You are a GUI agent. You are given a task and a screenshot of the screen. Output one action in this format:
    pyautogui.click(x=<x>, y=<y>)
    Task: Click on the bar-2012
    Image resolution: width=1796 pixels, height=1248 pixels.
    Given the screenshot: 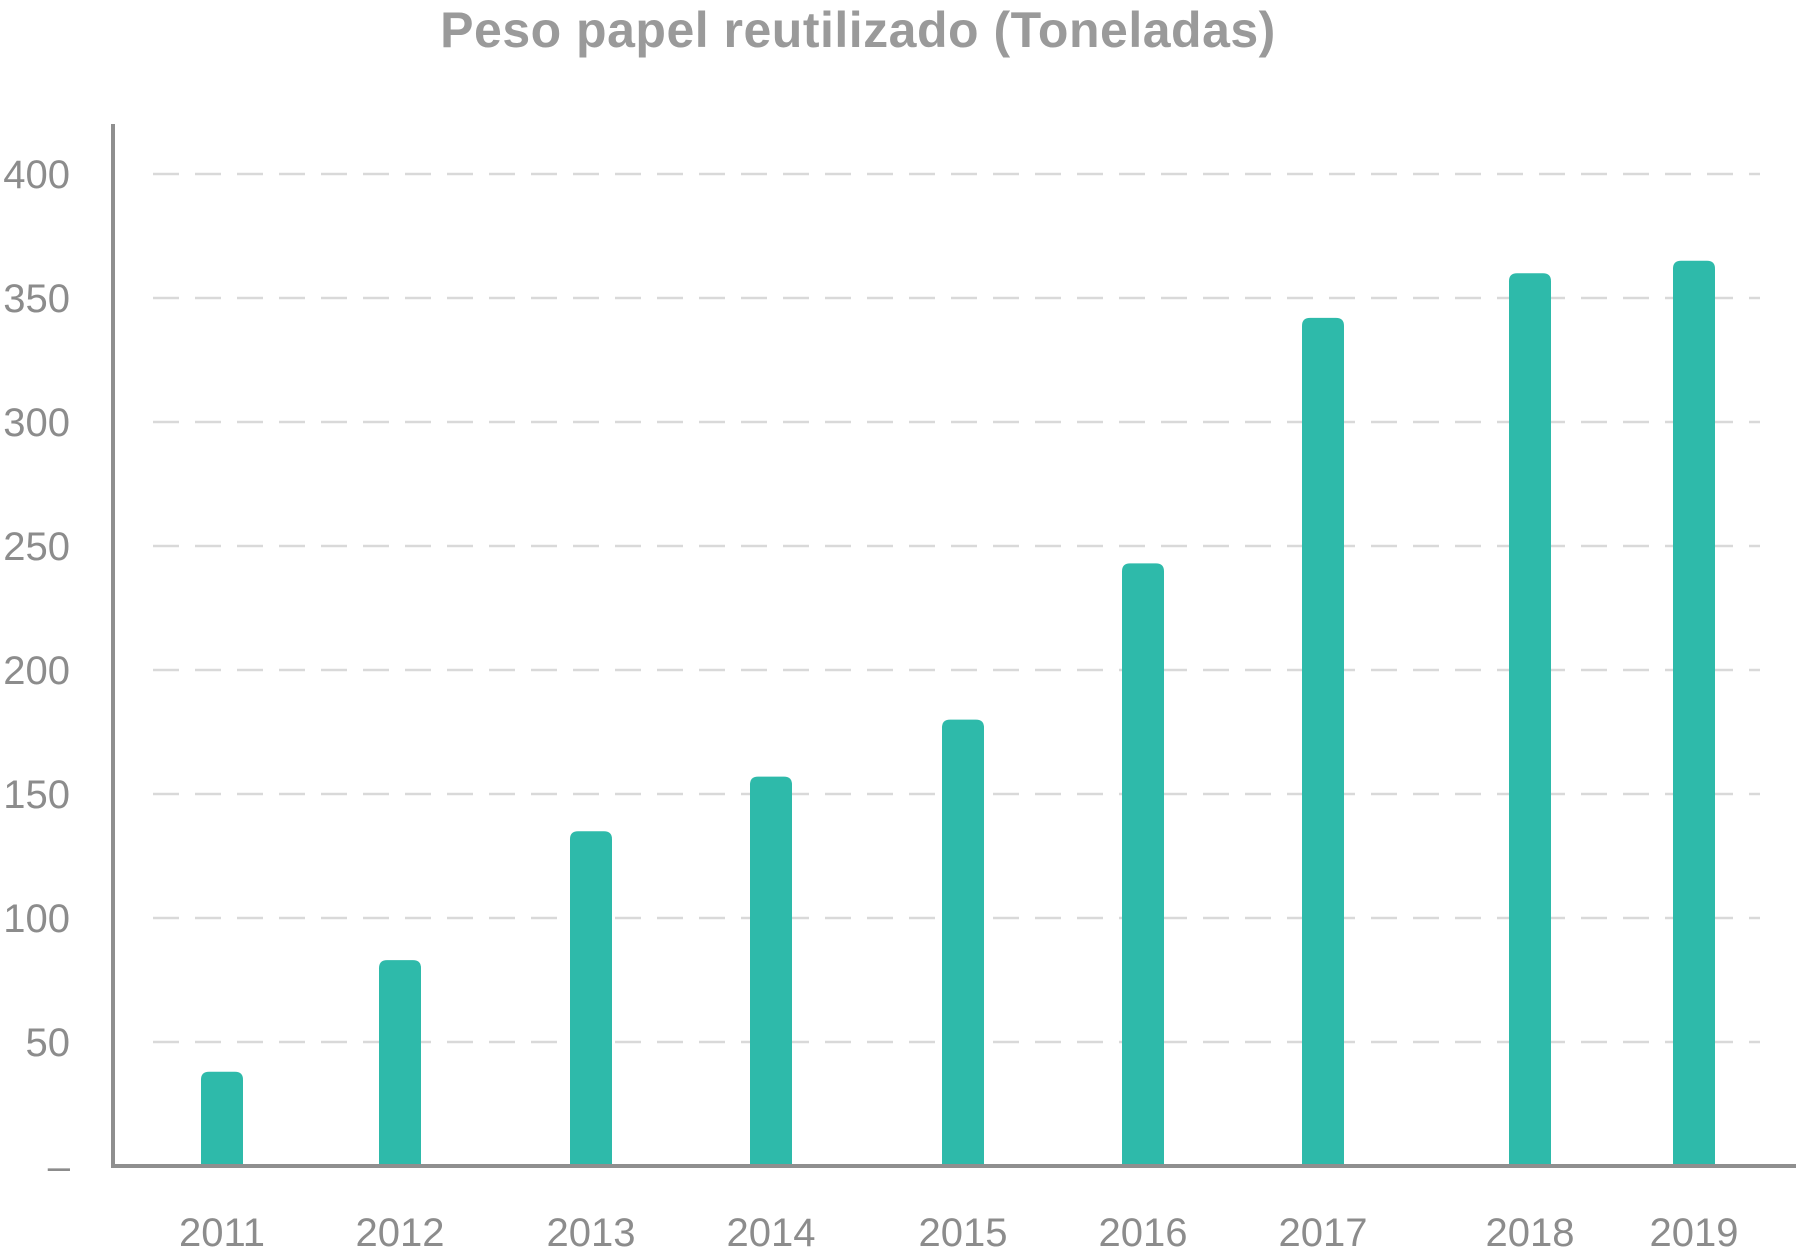 What is the action you would take?
    pyautogui.click(x=400, y=1063)
    